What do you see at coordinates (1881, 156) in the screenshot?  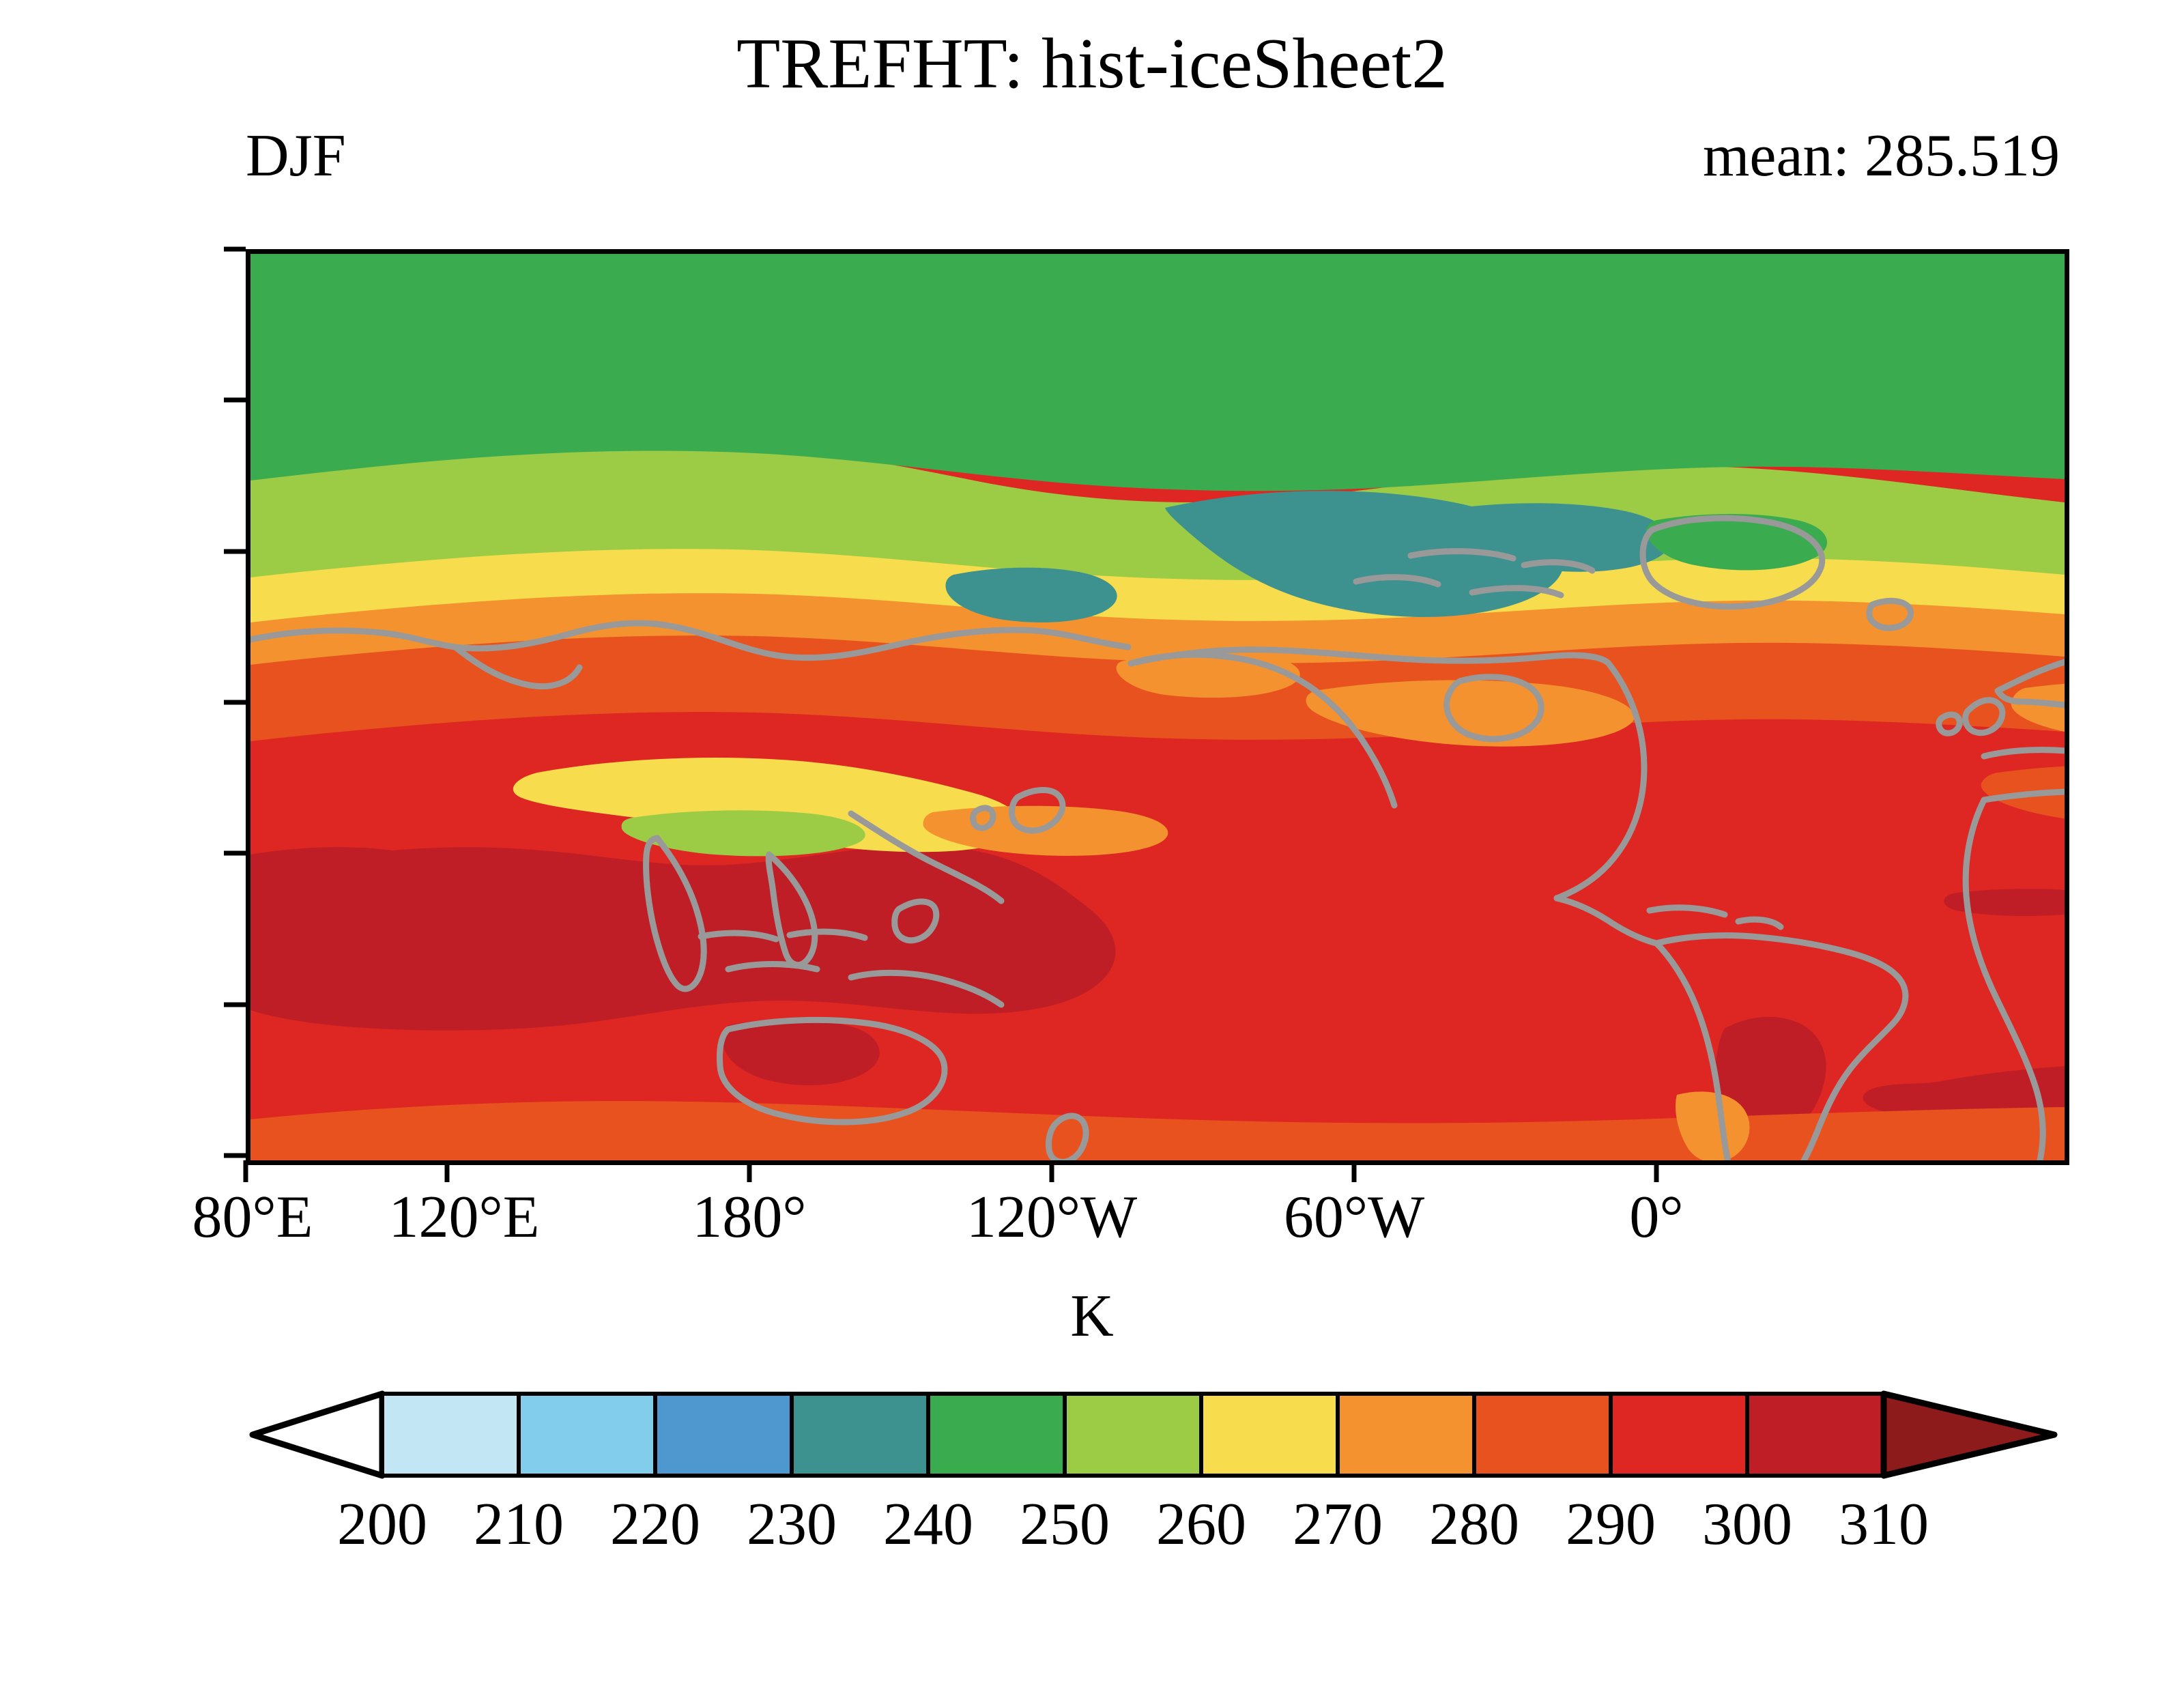 I see `global-mean-label: mean: 285.519` at bounding box center [1881, 156].